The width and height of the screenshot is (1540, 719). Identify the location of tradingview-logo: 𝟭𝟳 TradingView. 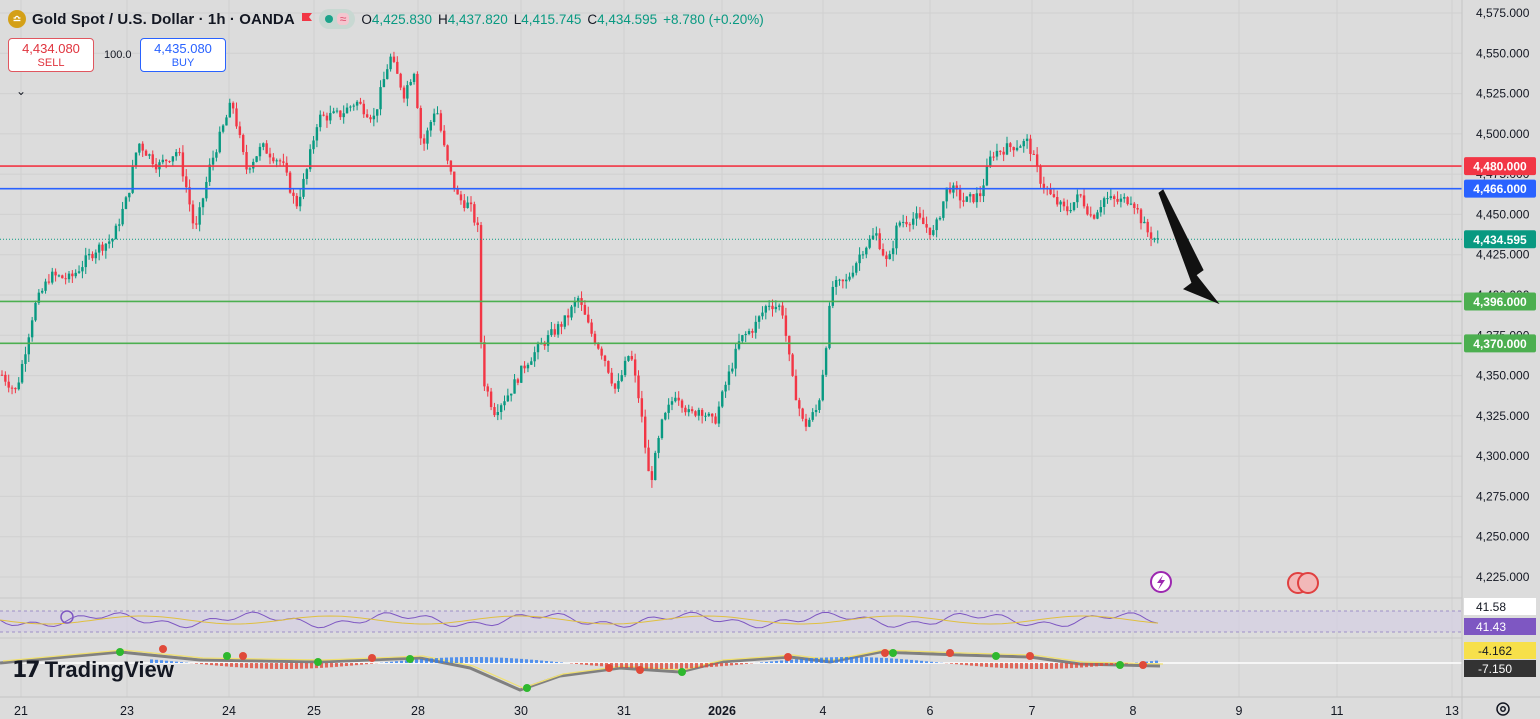
(93, 670).